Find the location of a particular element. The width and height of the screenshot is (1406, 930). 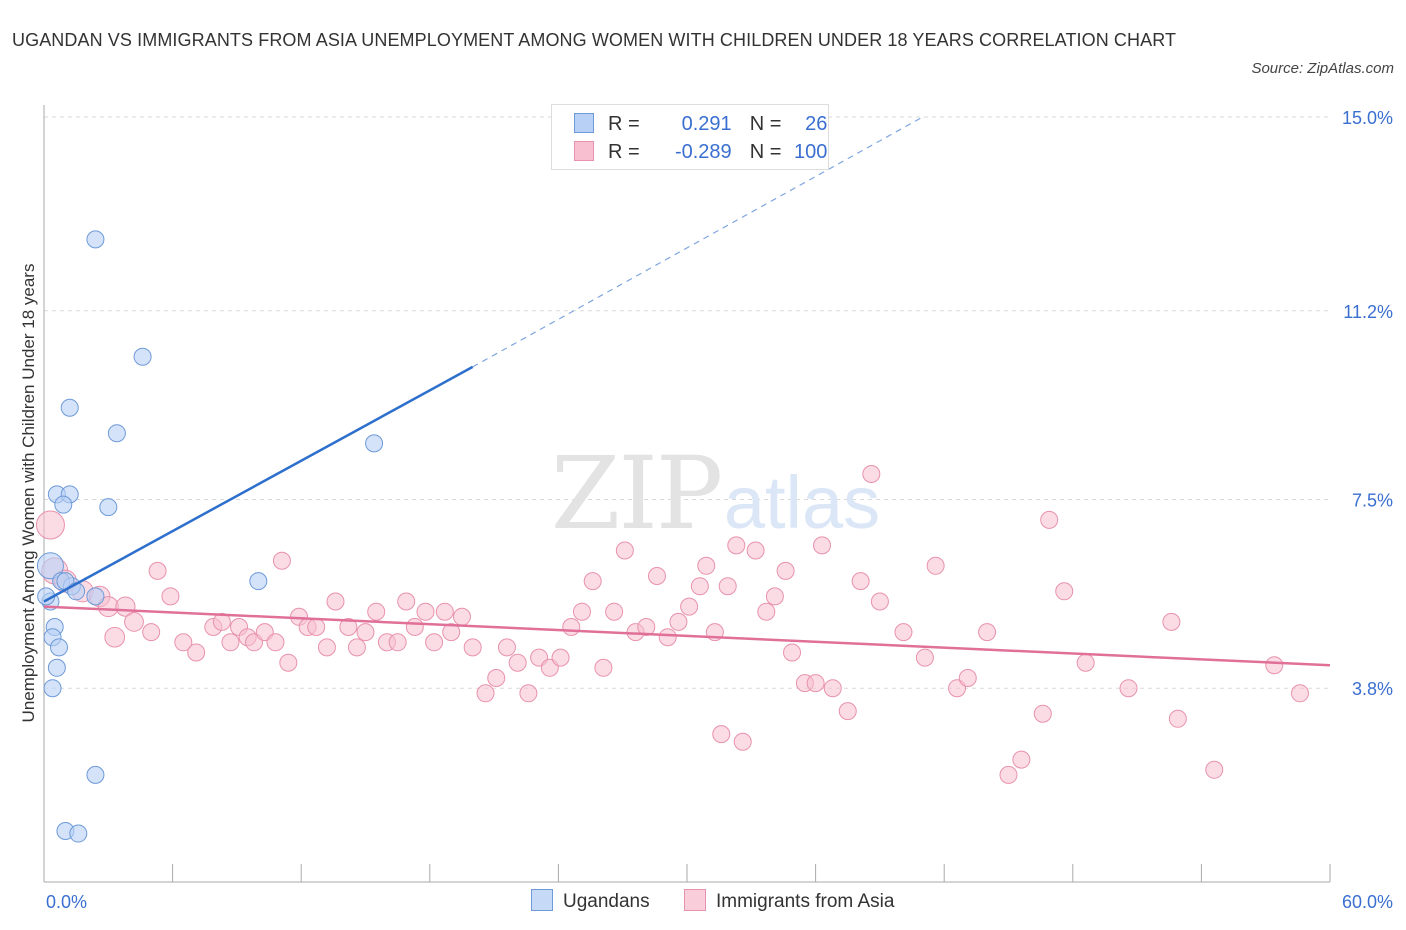

legend-r-value: 0.291 is located at coordinates (706, 124).